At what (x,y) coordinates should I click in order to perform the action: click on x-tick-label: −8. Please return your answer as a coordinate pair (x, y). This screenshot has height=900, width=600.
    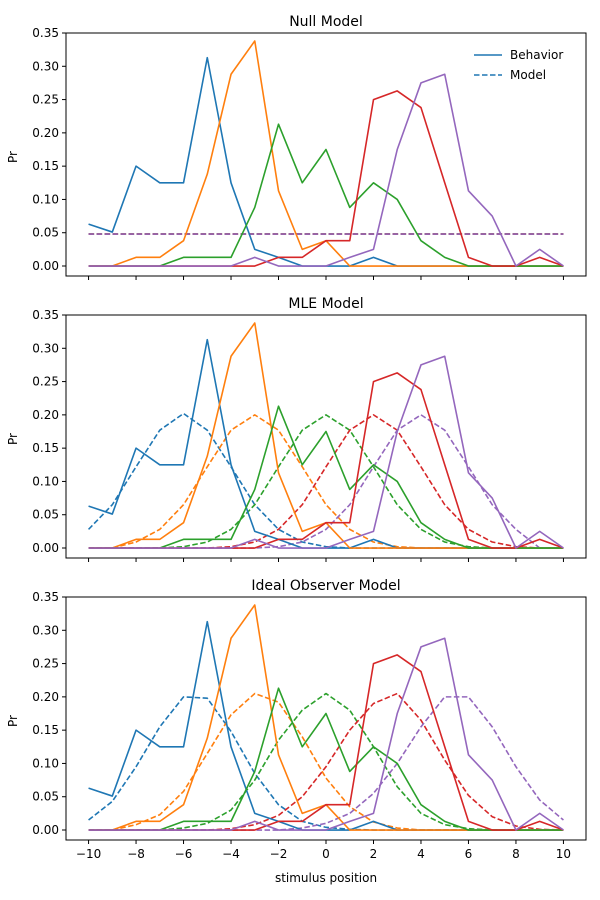
    Looking at the image, I should click on (136, 854).